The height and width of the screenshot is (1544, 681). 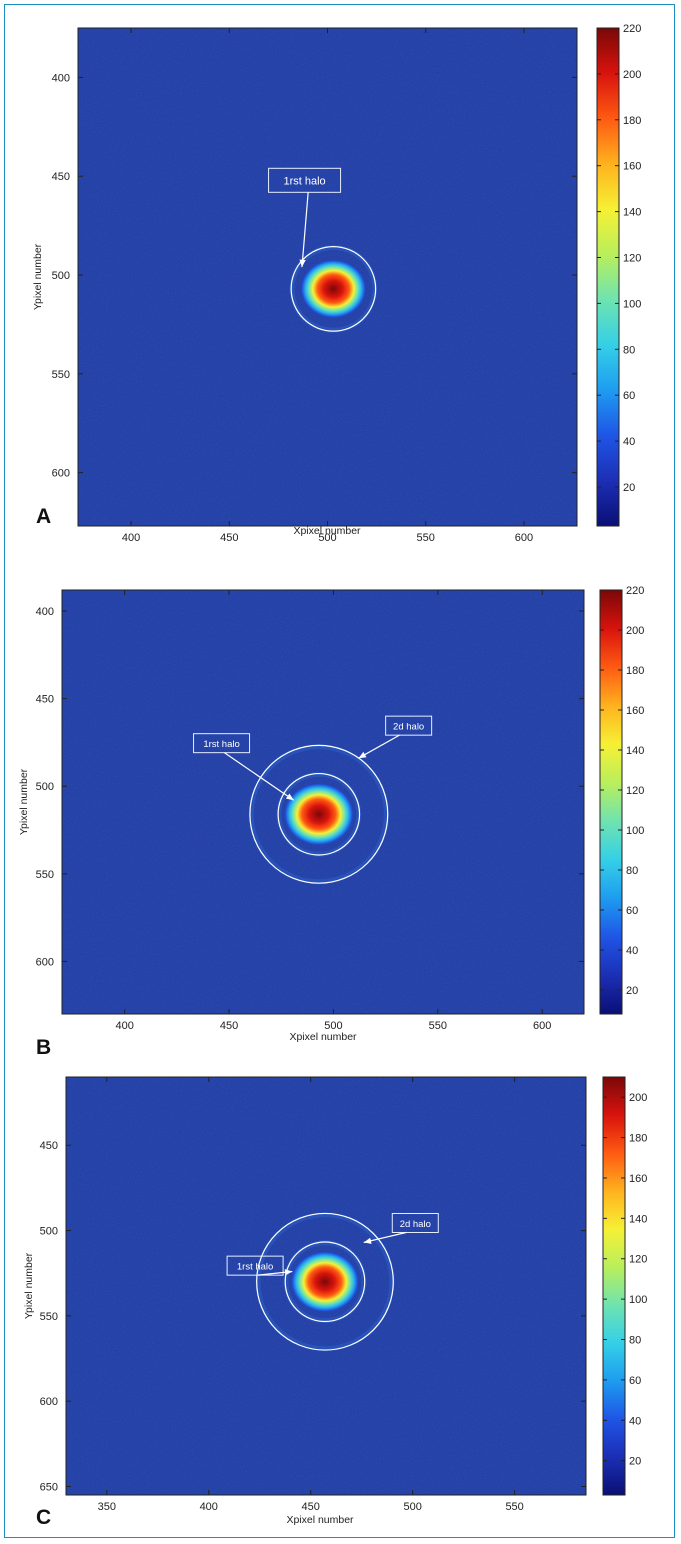 I want to click on y-tick-label: 400, so click(x=45, y=612).